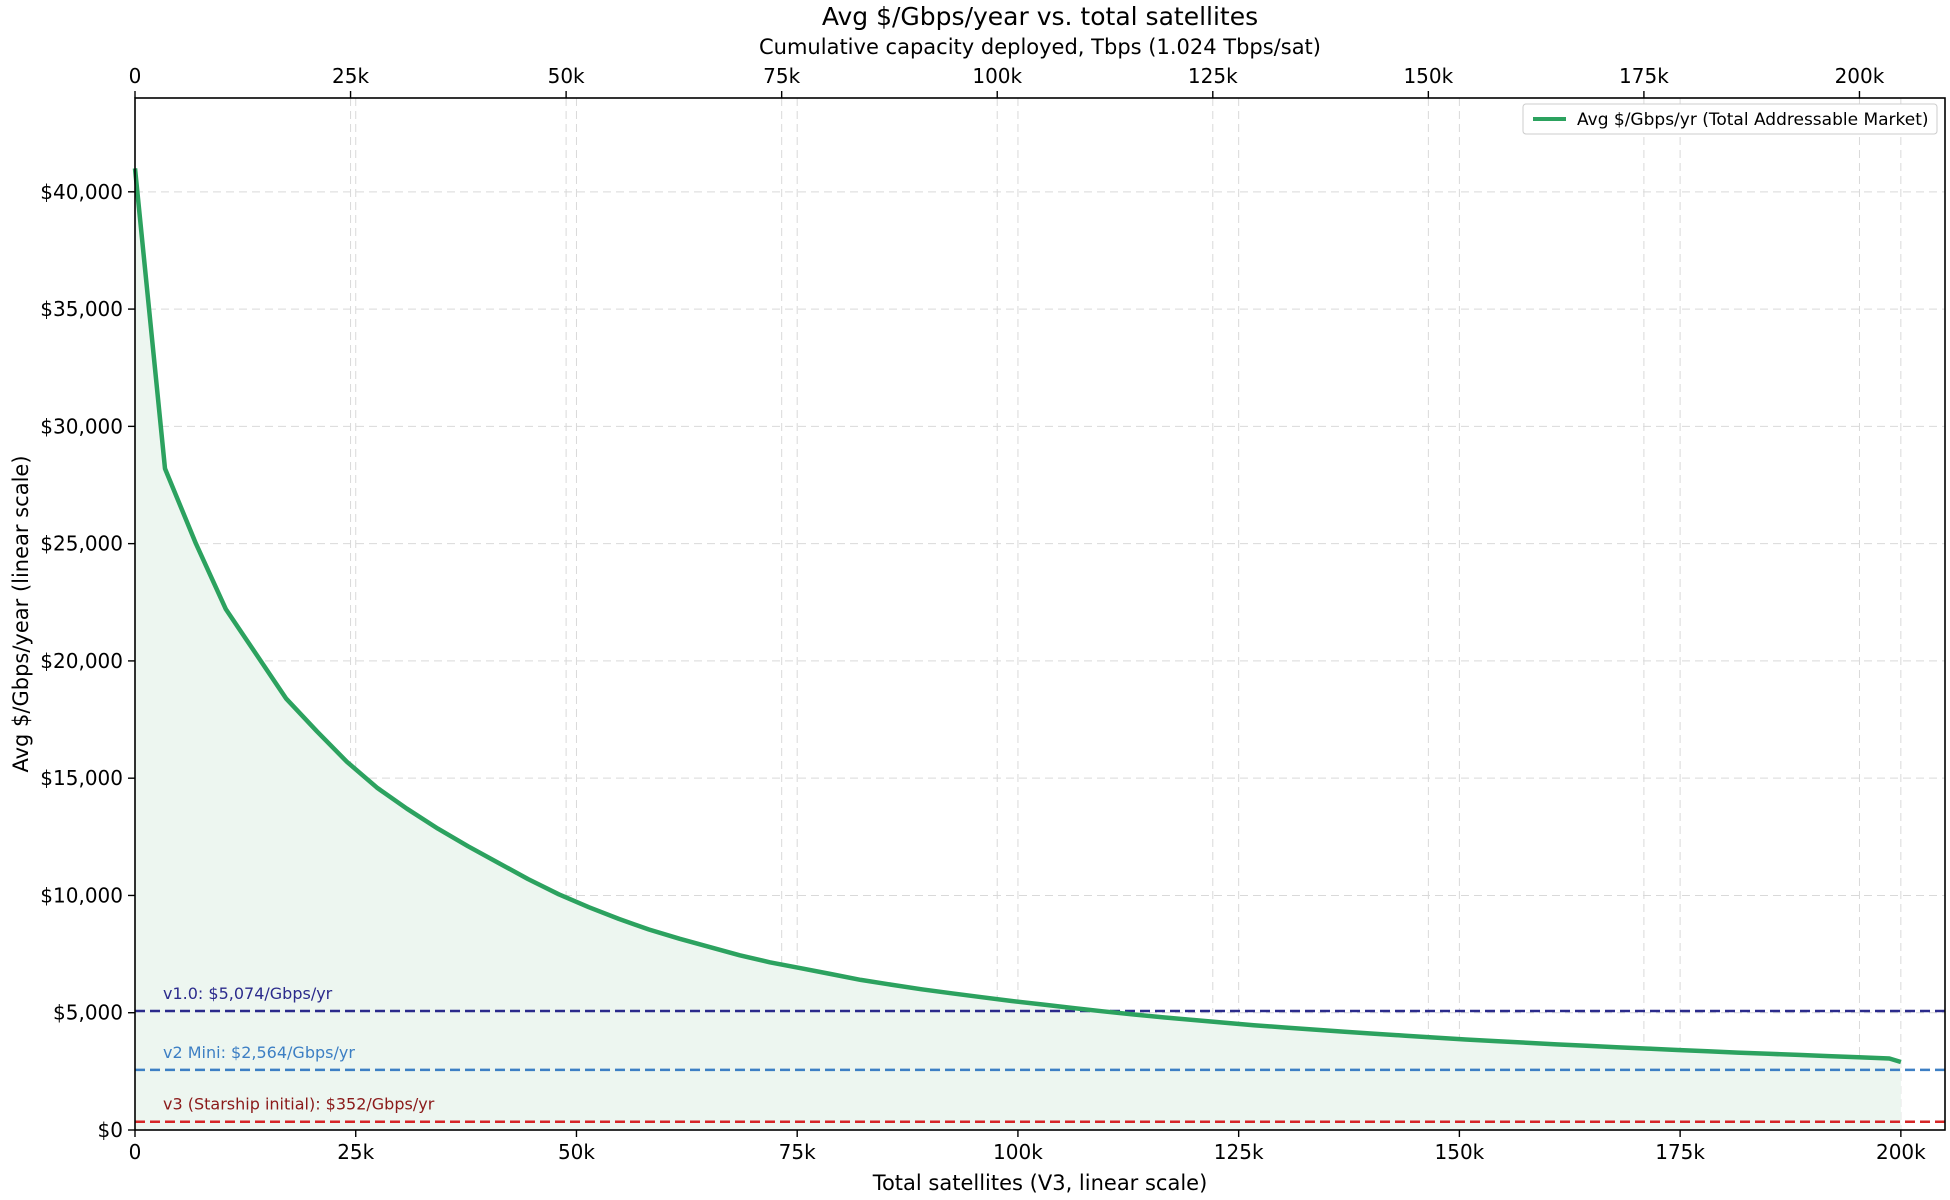  I want to click on top-tick-label: 50k, so click(566, 76).